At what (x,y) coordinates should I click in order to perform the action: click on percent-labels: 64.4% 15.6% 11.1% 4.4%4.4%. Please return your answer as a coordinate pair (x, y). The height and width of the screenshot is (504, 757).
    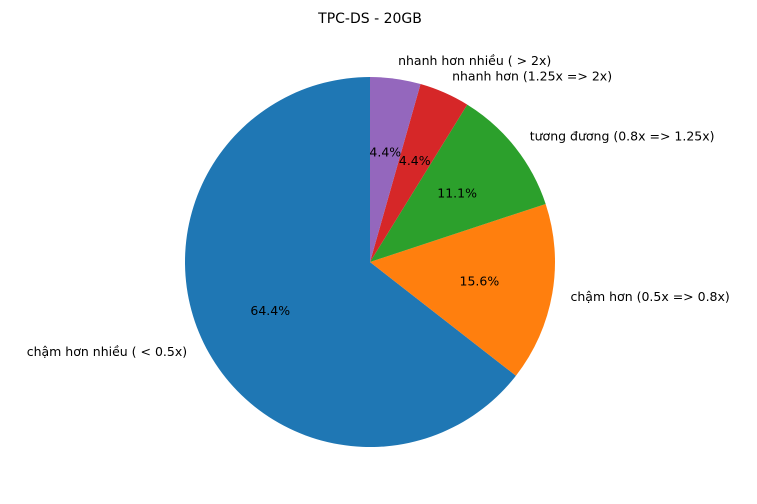
    Looking at the image, I should click on (374, 232).